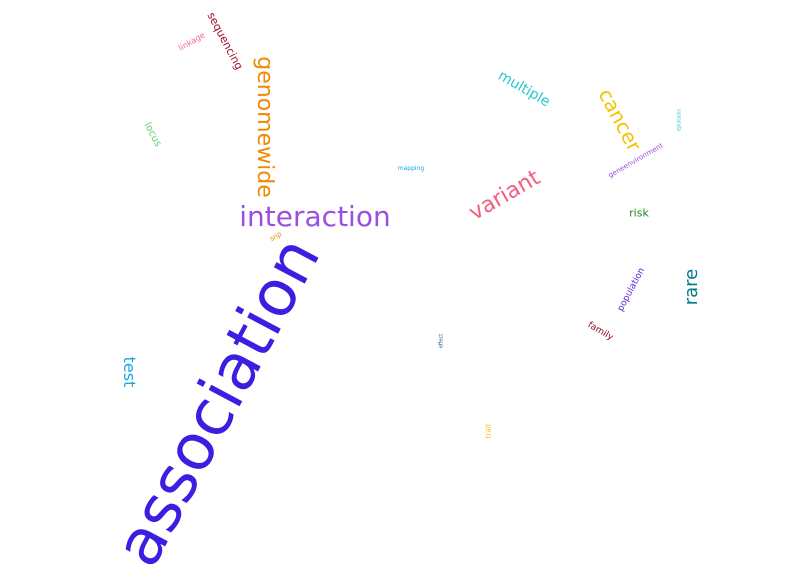 This screenshot has height=578, width=796. Describe the element at coordinates (152, 134) in the screenshot. I see `word-locus: locus` at that location.